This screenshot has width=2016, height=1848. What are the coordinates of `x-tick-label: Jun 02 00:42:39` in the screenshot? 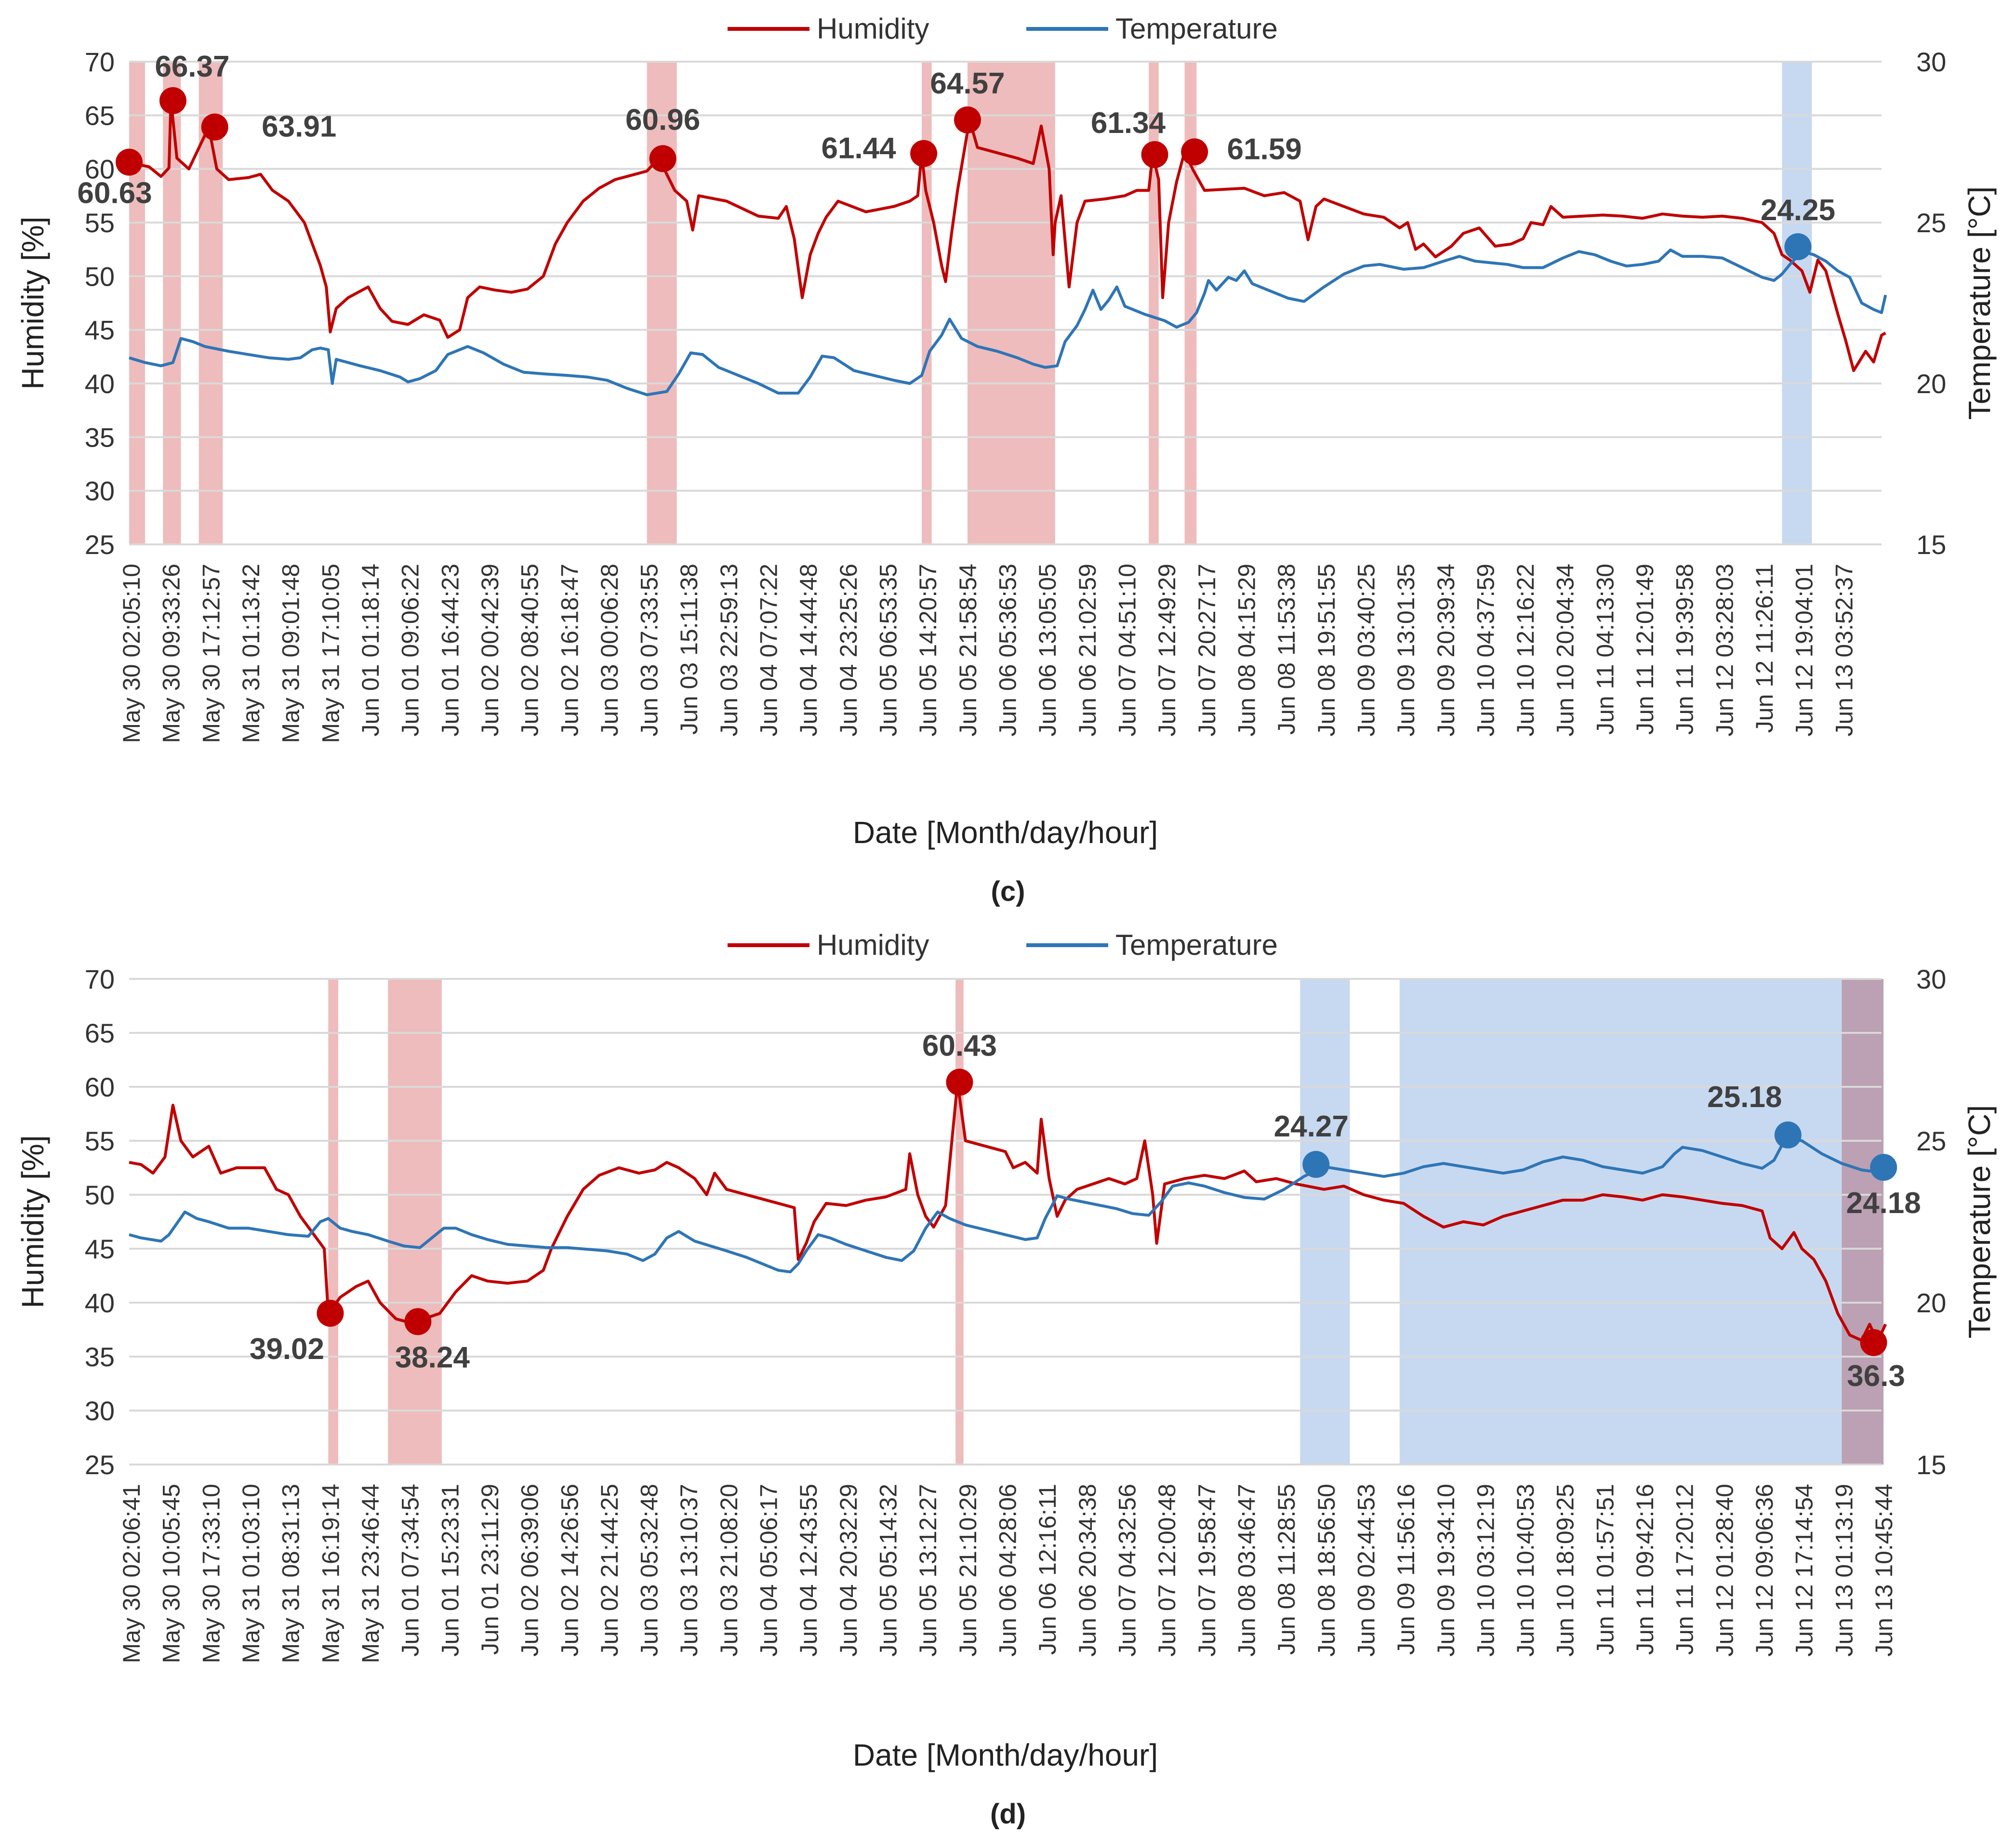 It's located at (490, 650).